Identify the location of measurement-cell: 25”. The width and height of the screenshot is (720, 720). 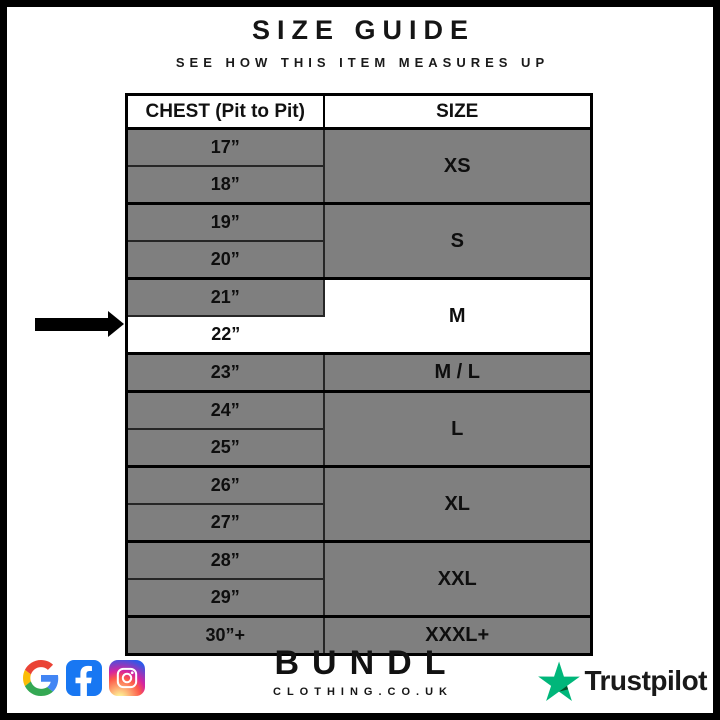
(225, 448).